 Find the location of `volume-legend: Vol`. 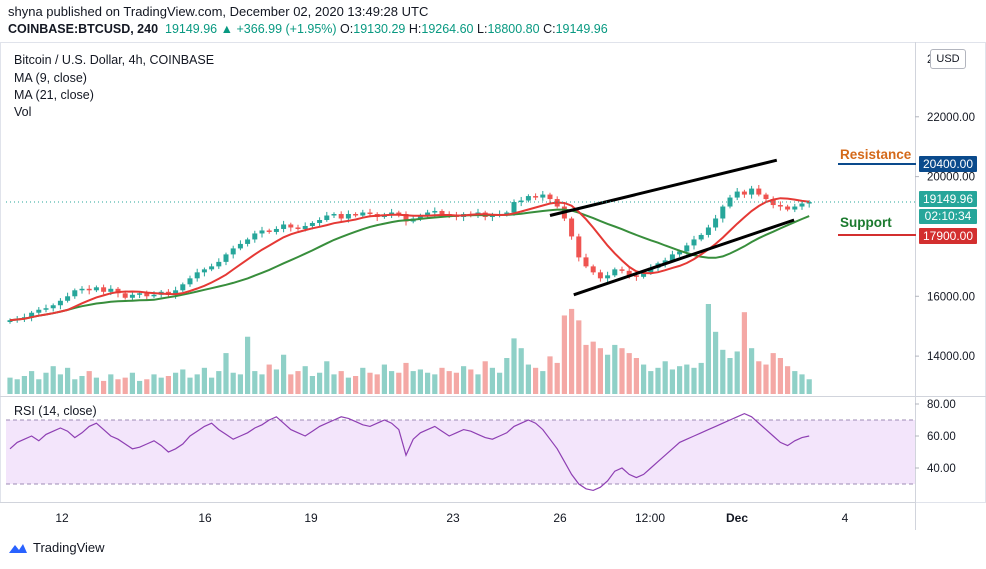

volume-legend: Vol is located at coordinates (23, 112).